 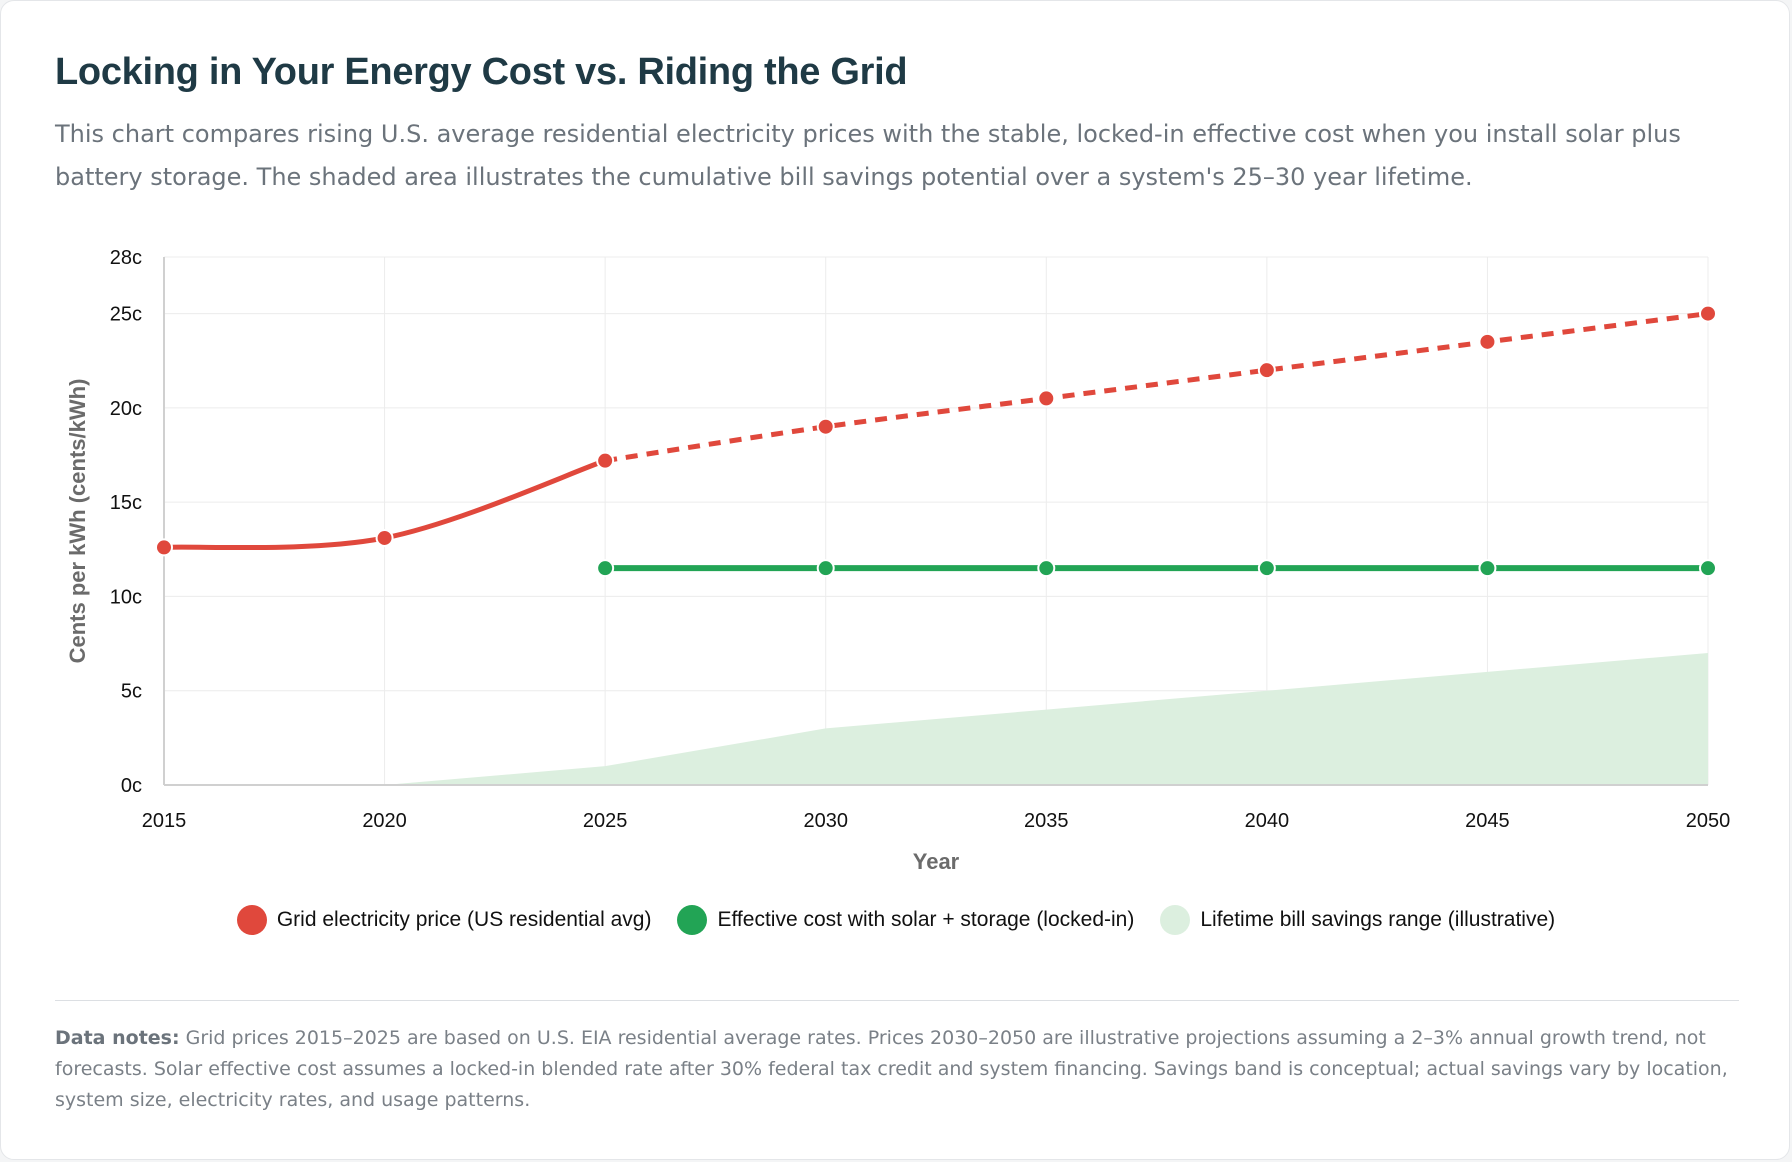 What do you see at coordinates (131, 786) in the screenshot?
I see `y-tick-label: 0c` at bounding box center [131, 786].